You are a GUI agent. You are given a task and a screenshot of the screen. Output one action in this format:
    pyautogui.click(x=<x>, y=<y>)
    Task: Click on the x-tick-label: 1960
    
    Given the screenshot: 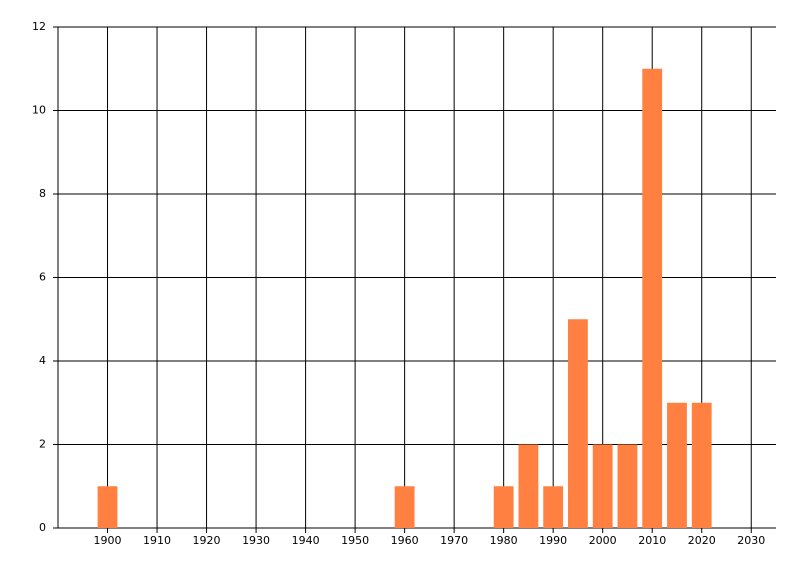 What is the action you would take?
    pyautogui.click(x=405, y=540)
    